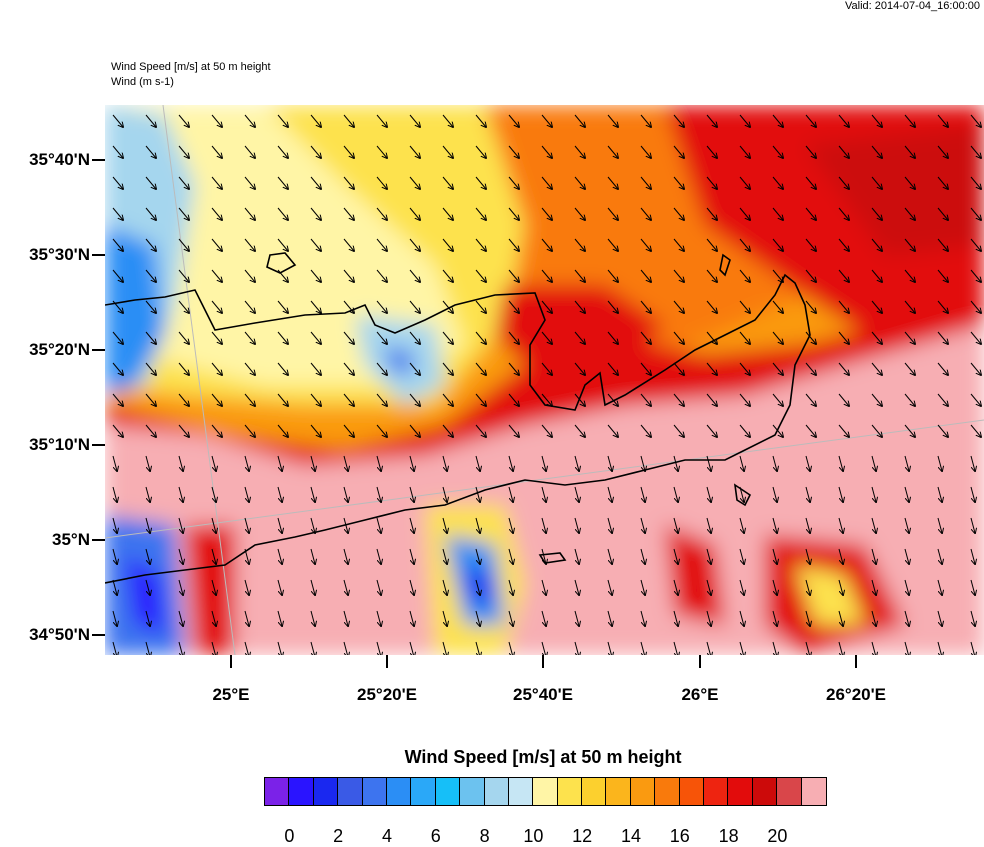 This screenshot has height=847, width=984. What do you see at coordinates (387, 661) in the screenshot?
I see `lon-tick` at bounding box center [387, 661].